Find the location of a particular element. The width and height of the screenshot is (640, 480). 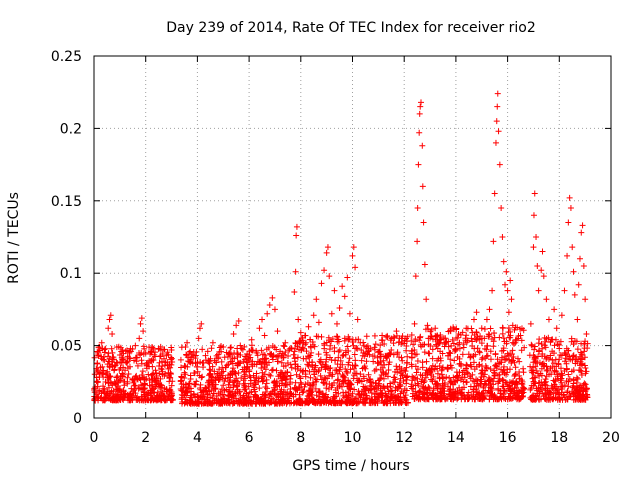

x-tick-label: 2 is located at coordinates (145, 438).